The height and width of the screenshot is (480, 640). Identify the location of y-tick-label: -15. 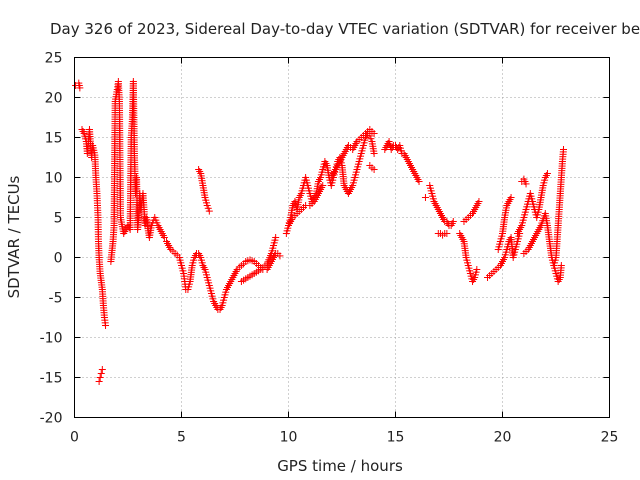
(51, 379).